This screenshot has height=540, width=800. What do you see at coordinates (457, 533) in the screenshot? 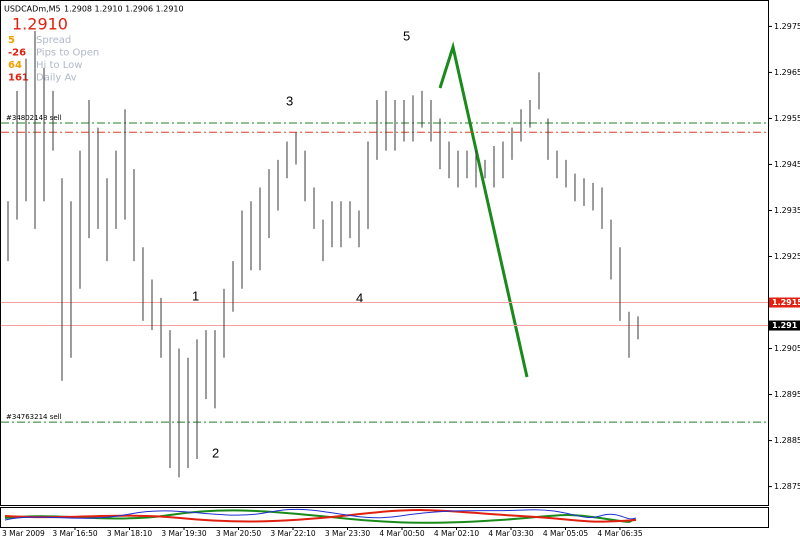
I see `x-tick-label: 4 Mar 02:10` at bounding box center [457, 533].